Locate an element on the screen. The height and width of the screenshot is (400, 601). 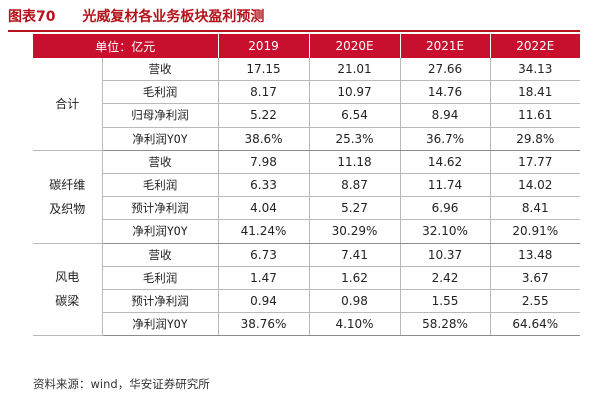
value-cell: 1.55 is located at coordinates (445, 301).